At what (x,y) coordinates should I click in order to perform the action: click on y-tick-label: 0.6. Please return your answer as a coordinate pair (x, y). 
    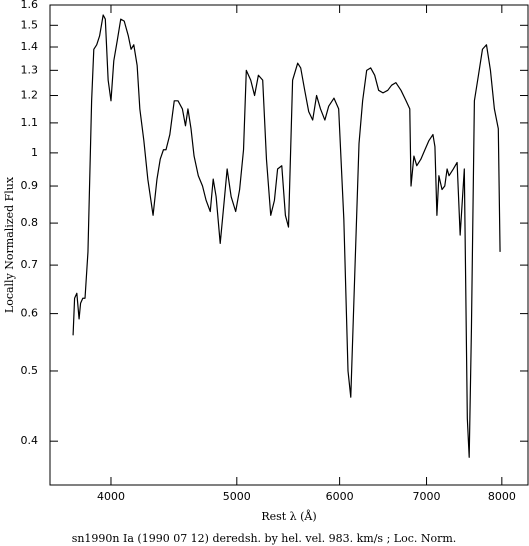
    Looking at the image, I should click on (30, 313).